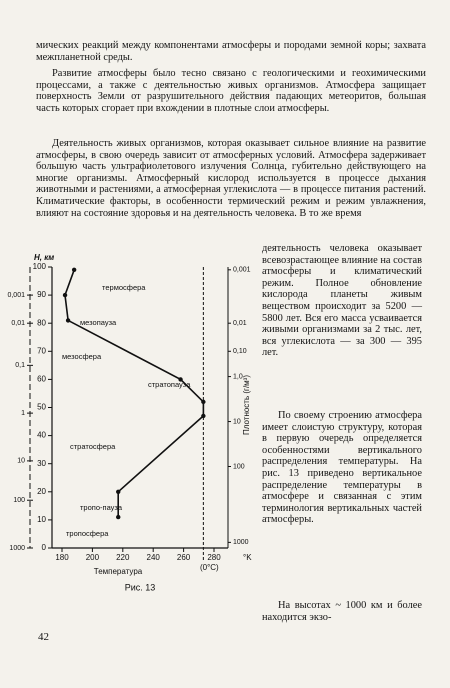  What do you see at coordinates (87, 533) in the screenshot?
I see `layer-label: тропосфера` at bounding box center [87, 533].